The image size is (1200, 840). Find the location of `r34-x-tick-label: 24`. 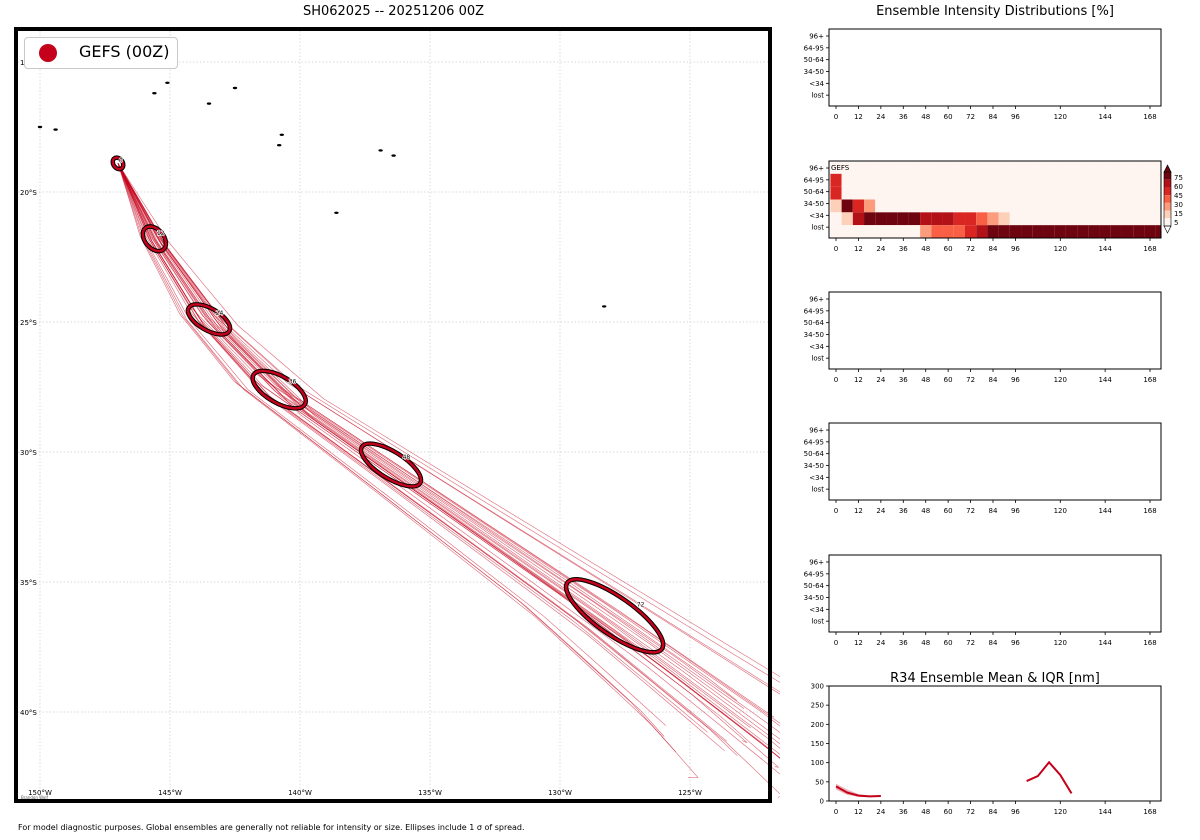

r34-x-tick-label: 24 is located at coordinates (880, 812).